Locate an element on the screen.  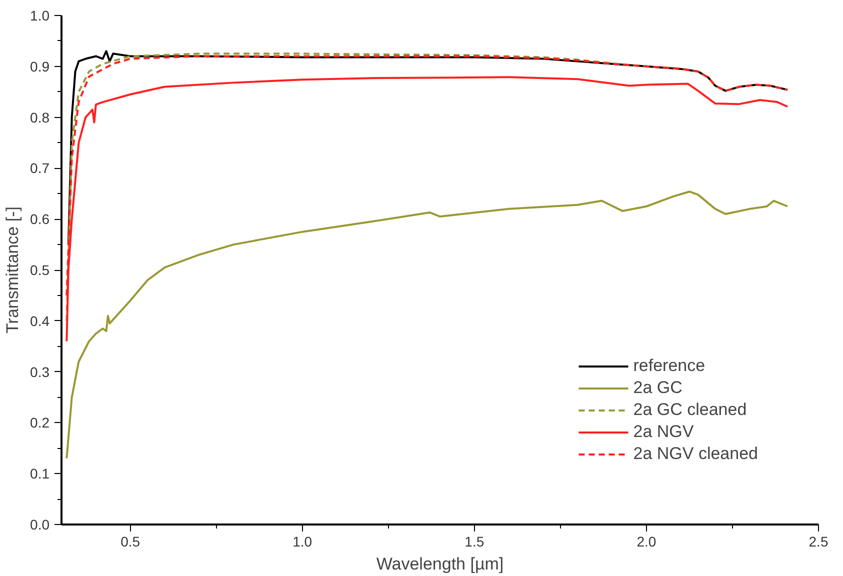
y-tick-label: 0.9 is located at coordinates (40, 66).